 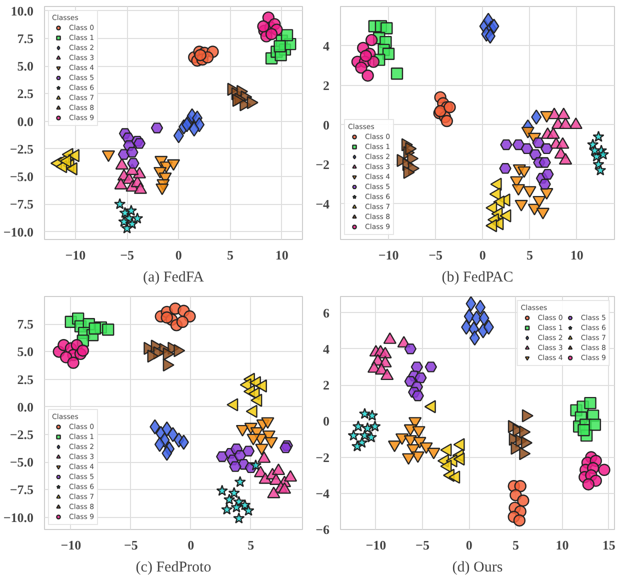 What do you see at coordinates (477, 568) in the screenshot?
I see `text: (d) Ours` at bounding box center [477, 568].